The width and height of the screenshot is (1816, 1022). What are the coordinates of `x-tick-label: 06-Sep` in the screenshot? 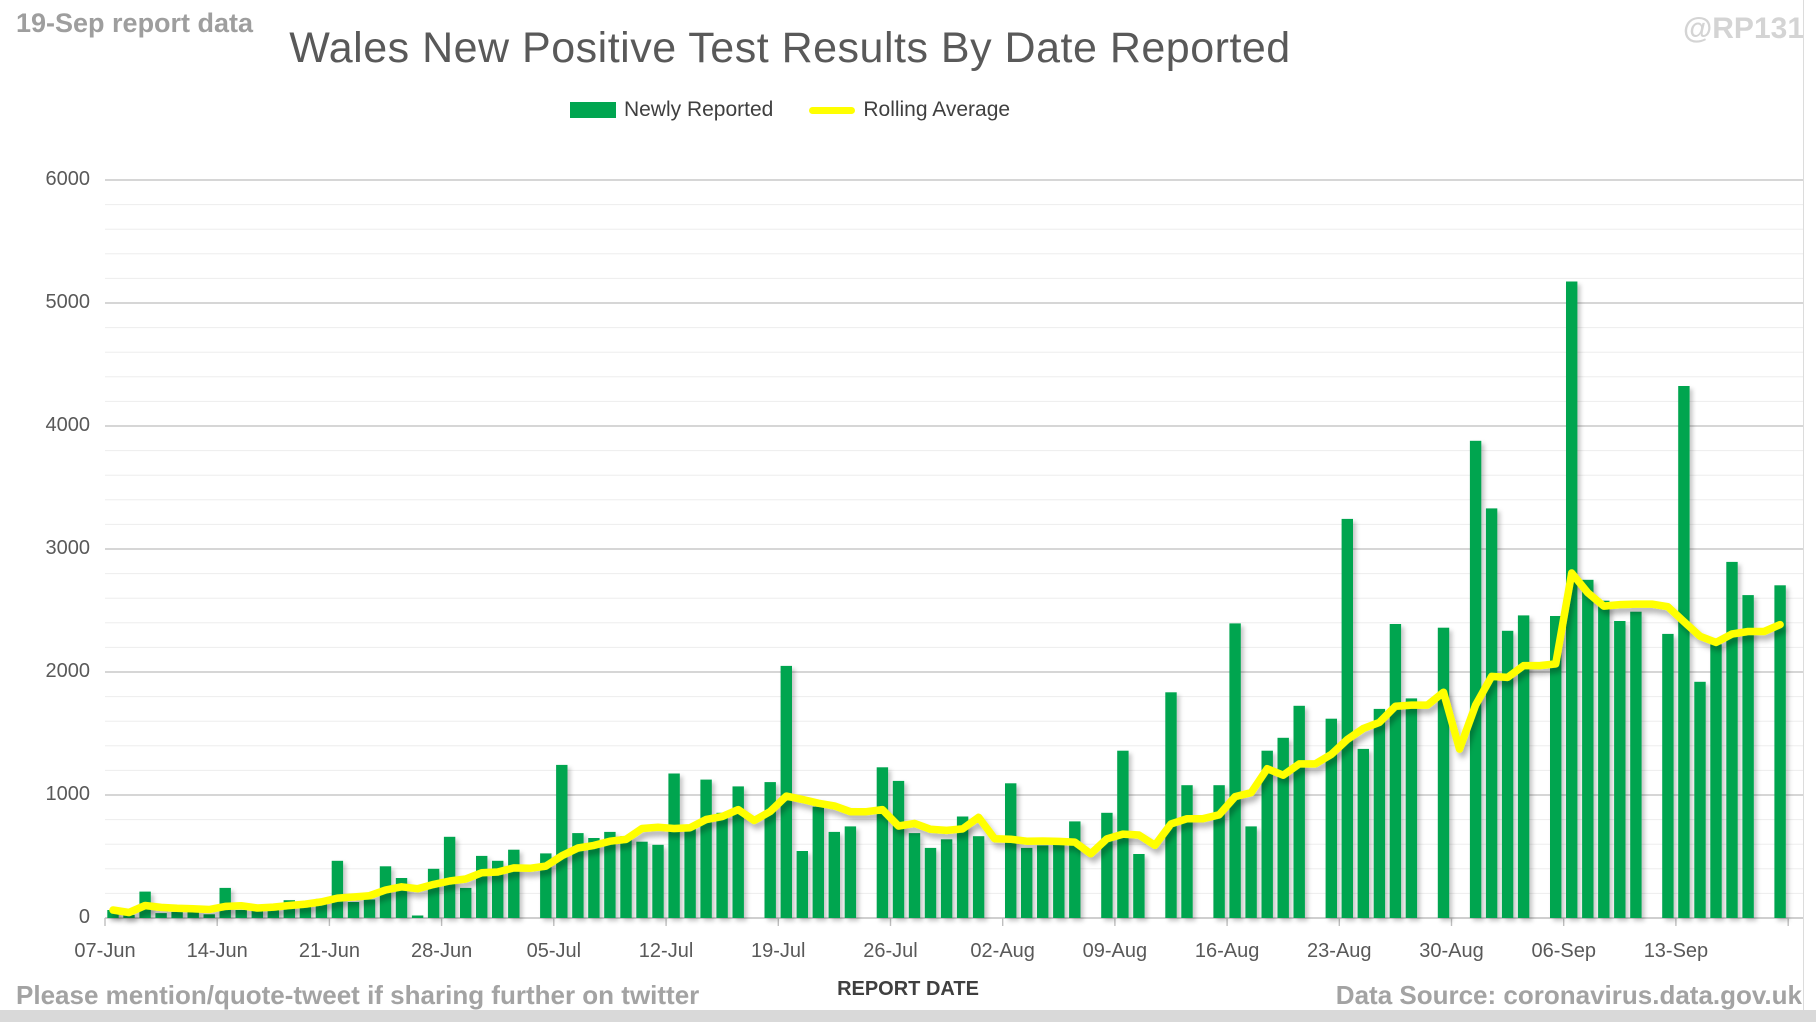 It's located at (1563, 951).